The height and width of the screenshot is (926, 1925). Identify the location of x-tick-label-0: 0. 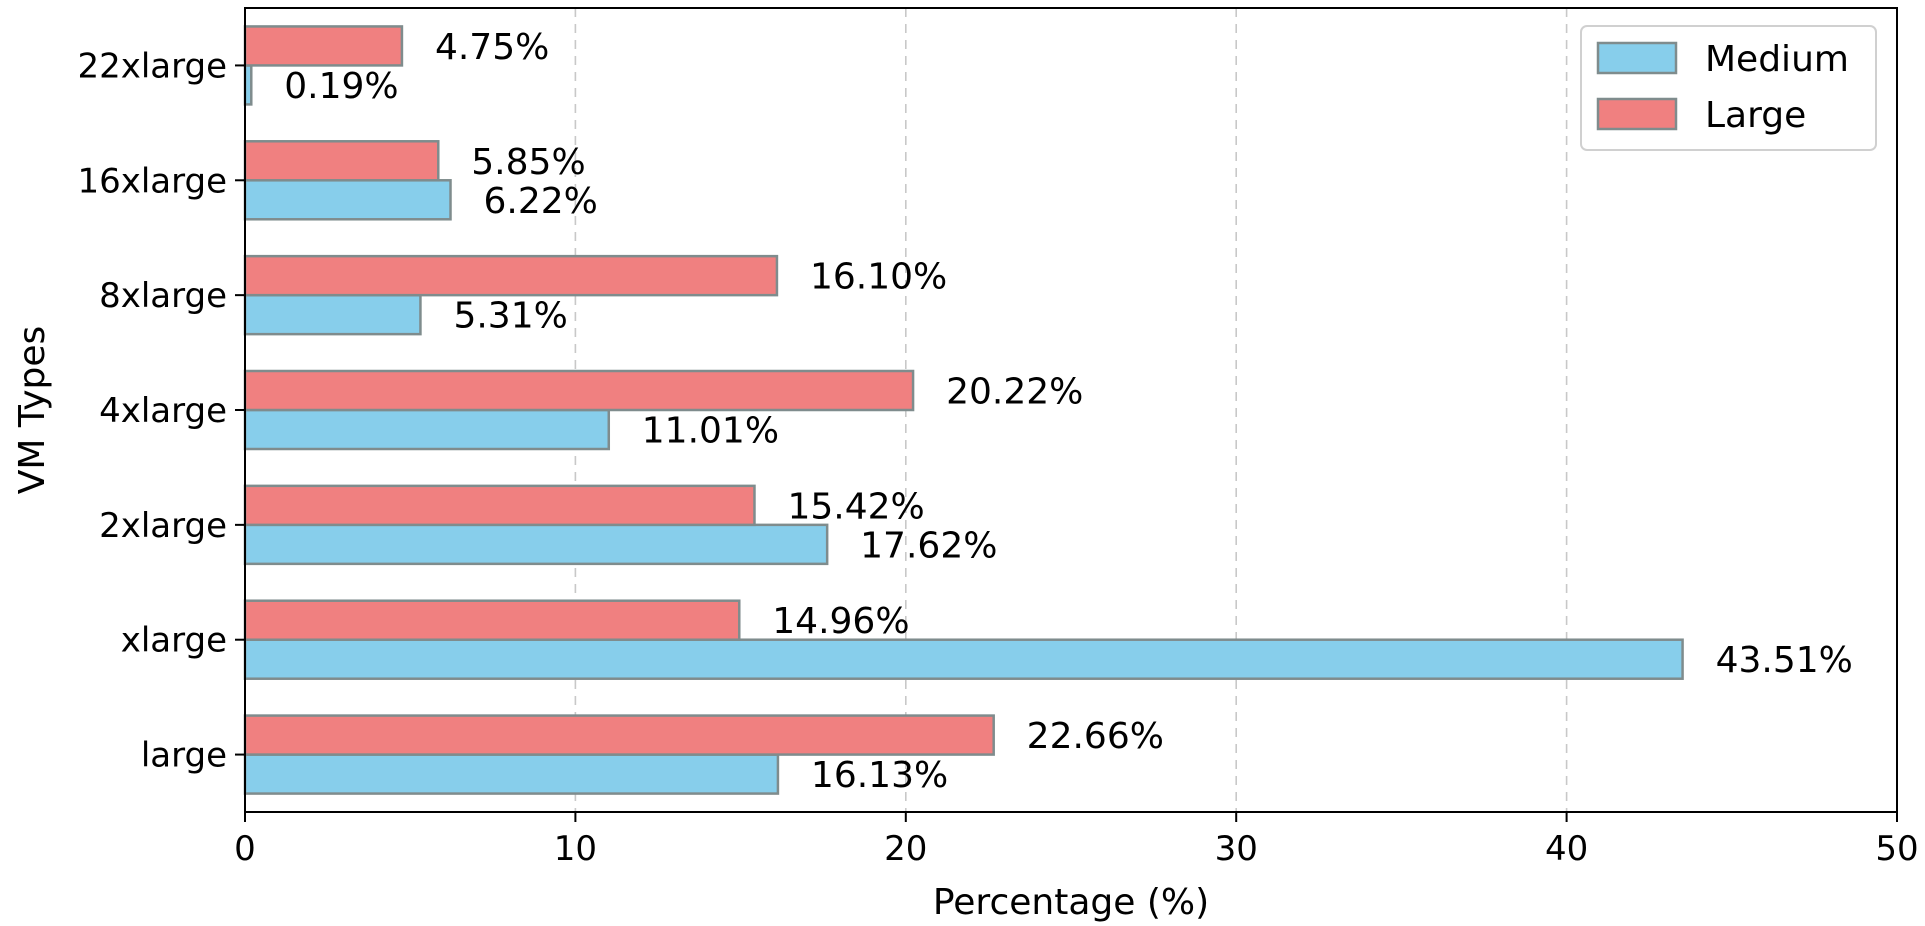
(245, 849).